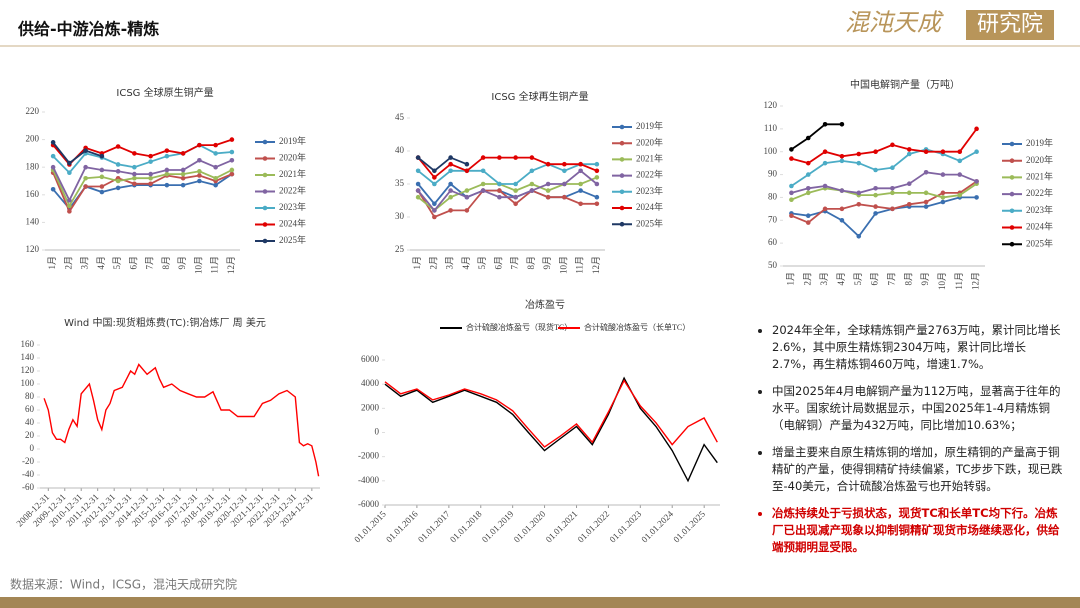  Describe the element at coordinates (625, 526) in the screenshot. I see `x-tick-label: 01.01.2023` at that location.